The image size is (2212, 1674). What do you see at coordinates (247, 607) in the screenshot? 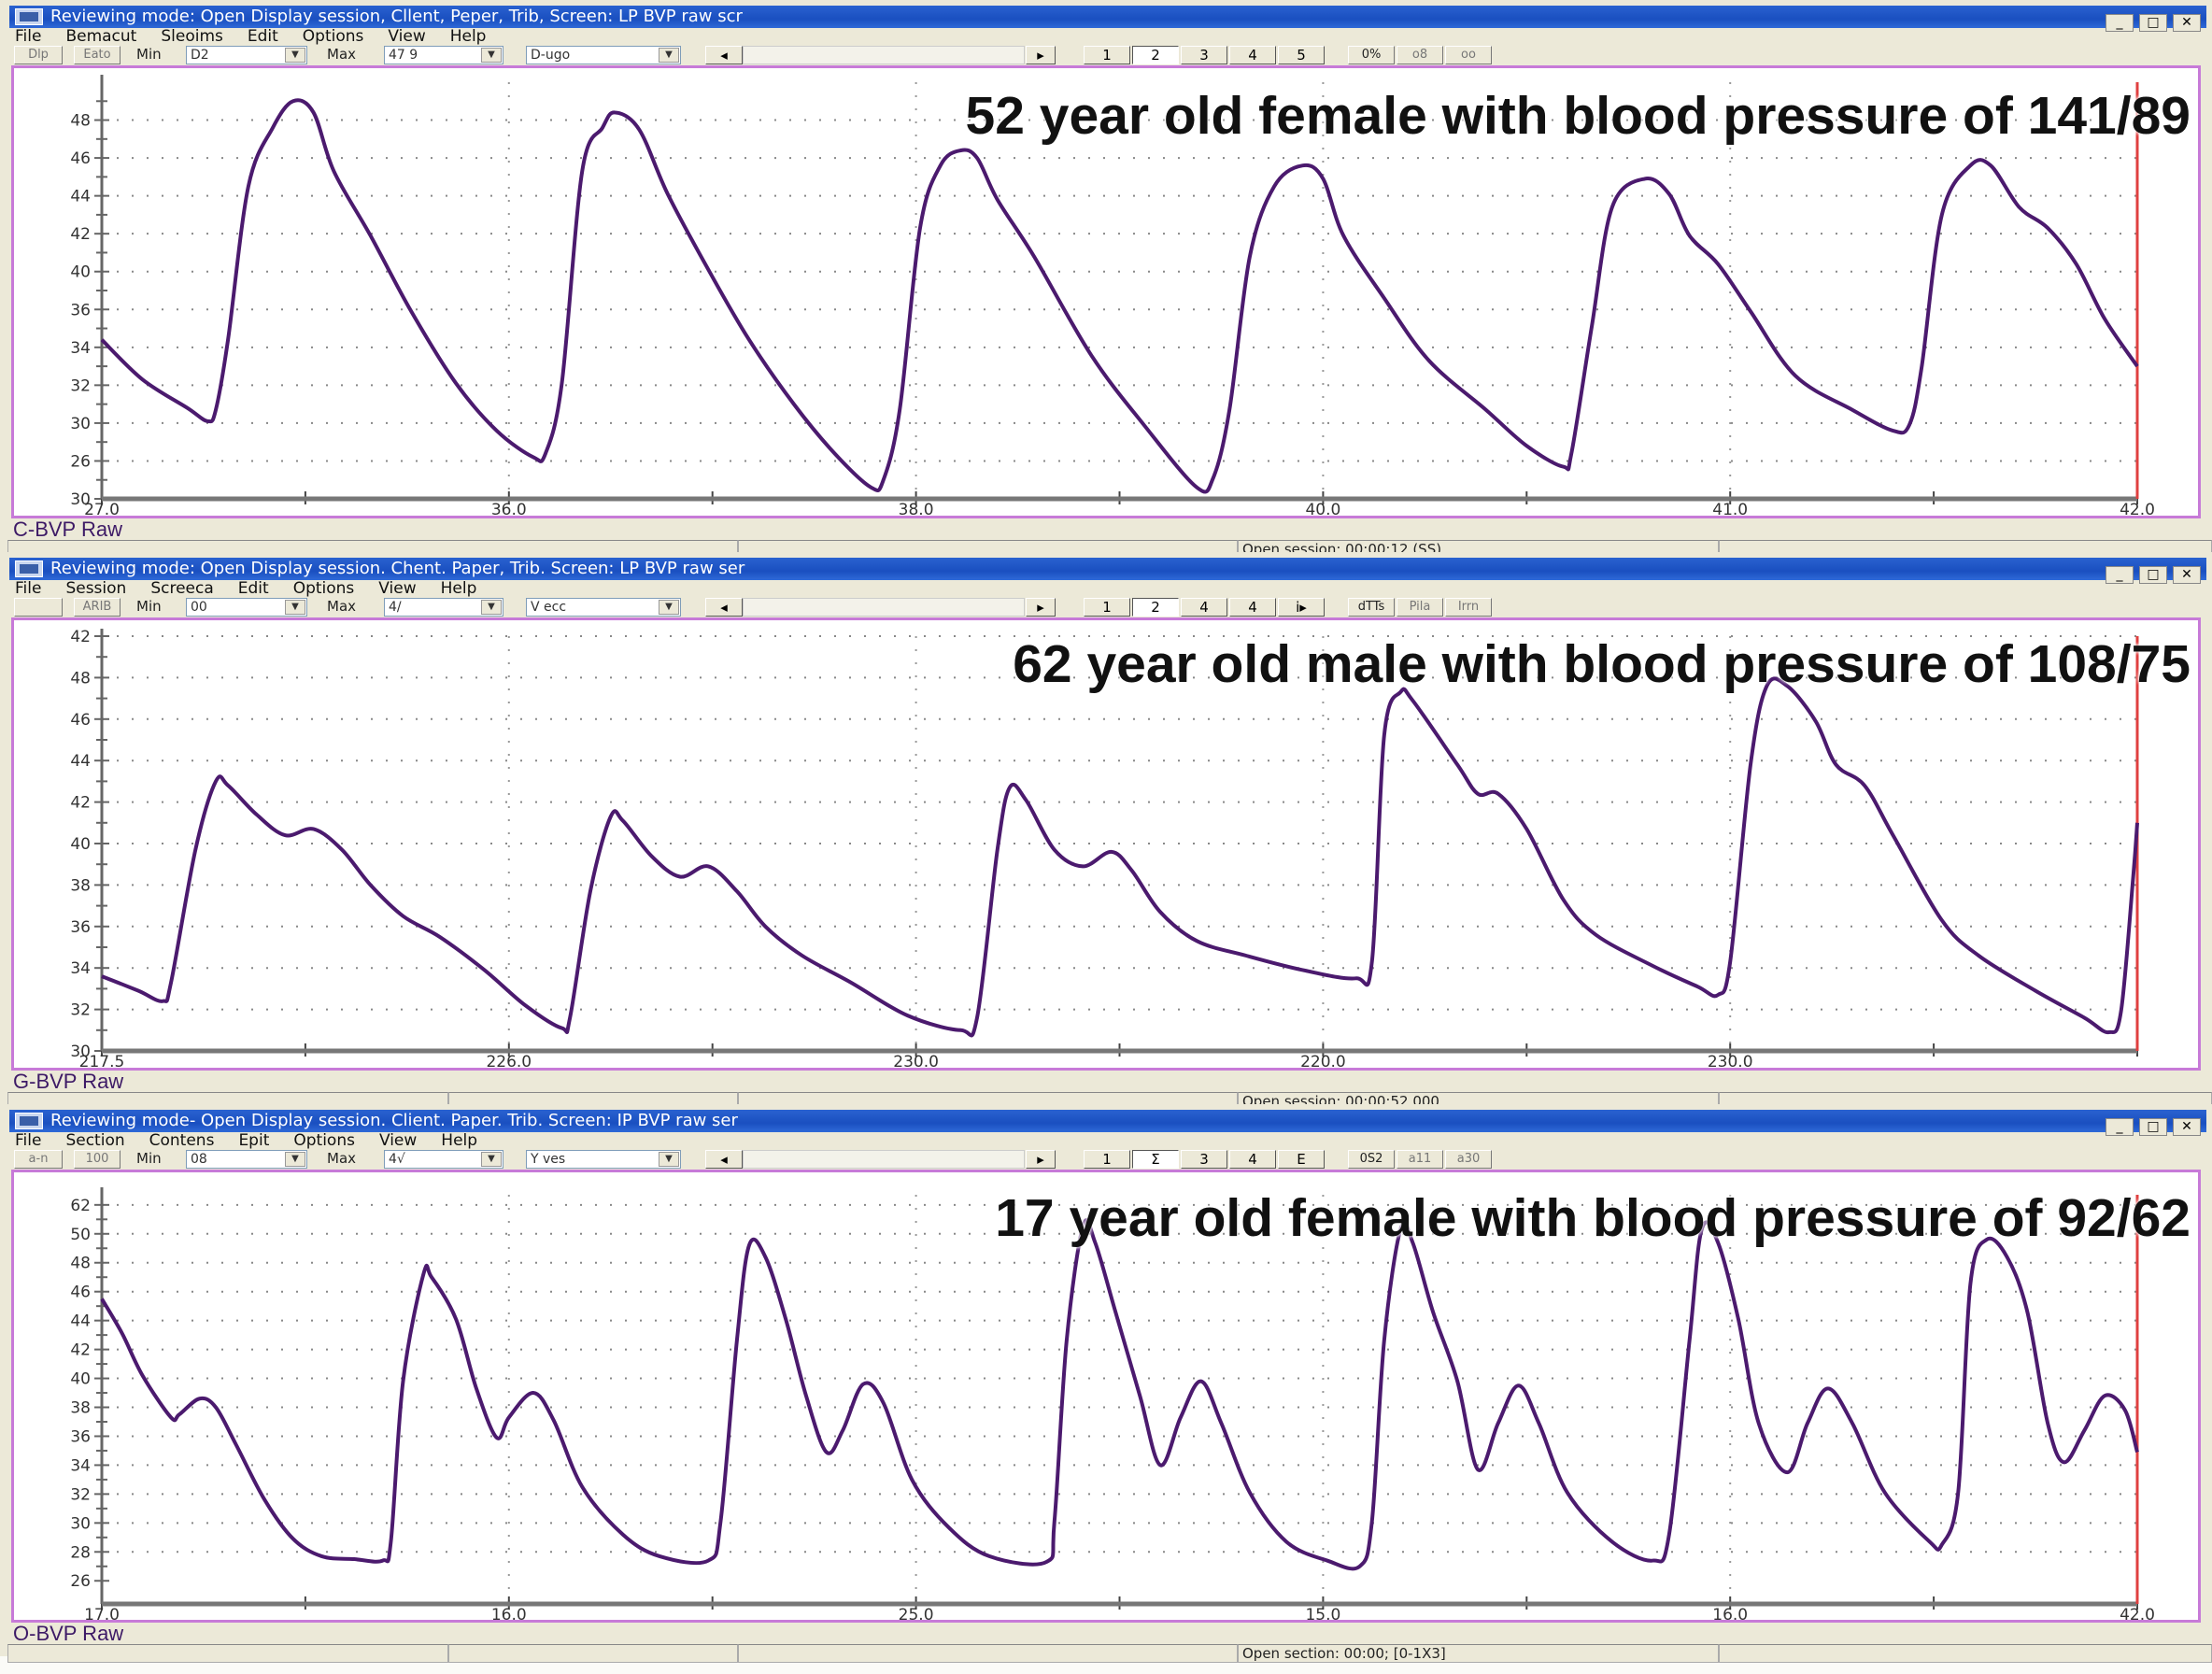
I see `min-select: 00 ▼` at bounding box center [247, 607].